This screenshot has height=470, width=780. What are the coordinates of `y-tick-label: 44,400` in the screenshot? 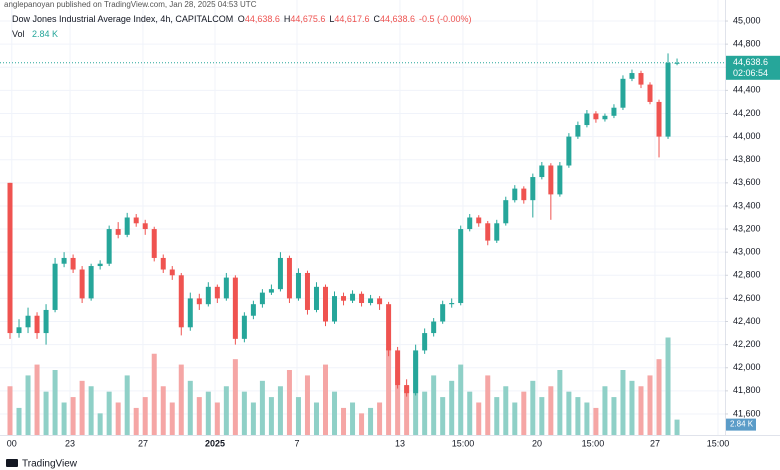 It's located at (747, 90).